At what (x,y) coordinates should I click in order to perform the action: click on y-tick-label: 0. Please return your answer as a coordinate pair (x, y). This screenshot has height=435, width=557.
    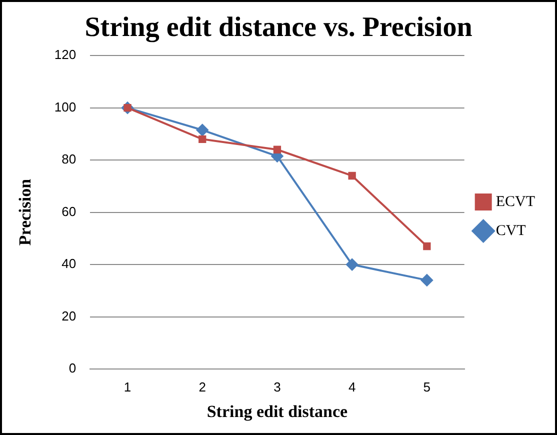
    Looking at the image, I should click on (72, 368).